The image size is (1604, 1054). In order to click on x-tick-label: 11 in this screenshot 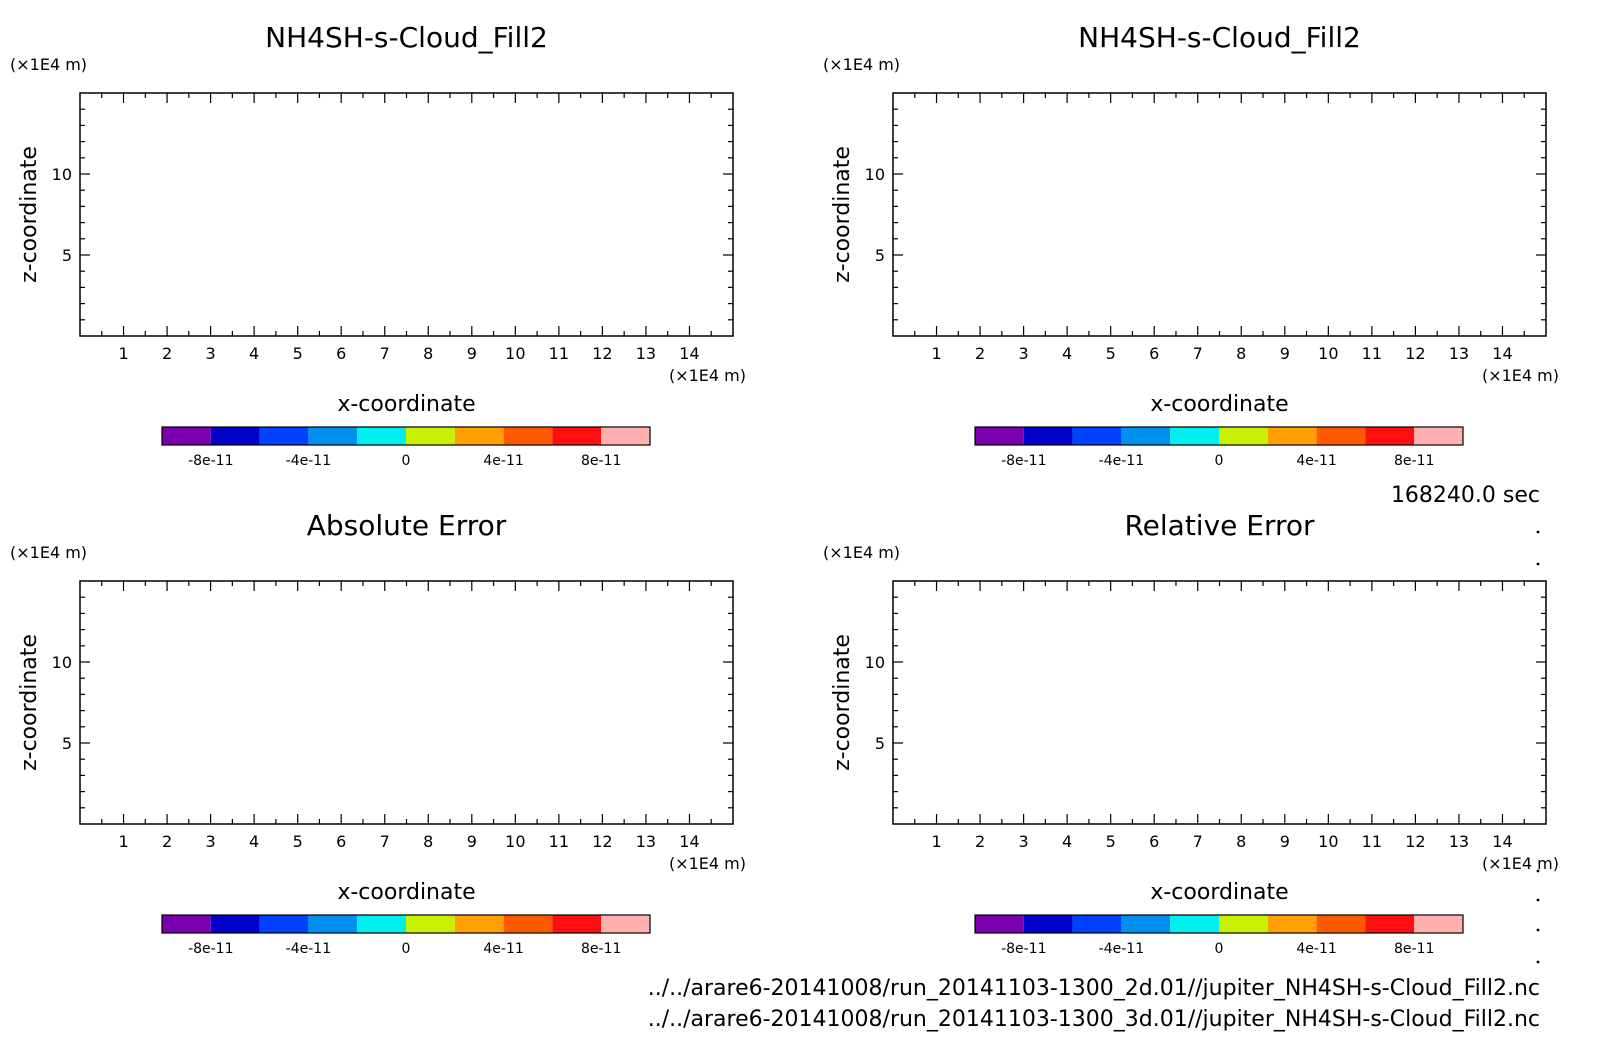, I will do `click(559, 353)`.